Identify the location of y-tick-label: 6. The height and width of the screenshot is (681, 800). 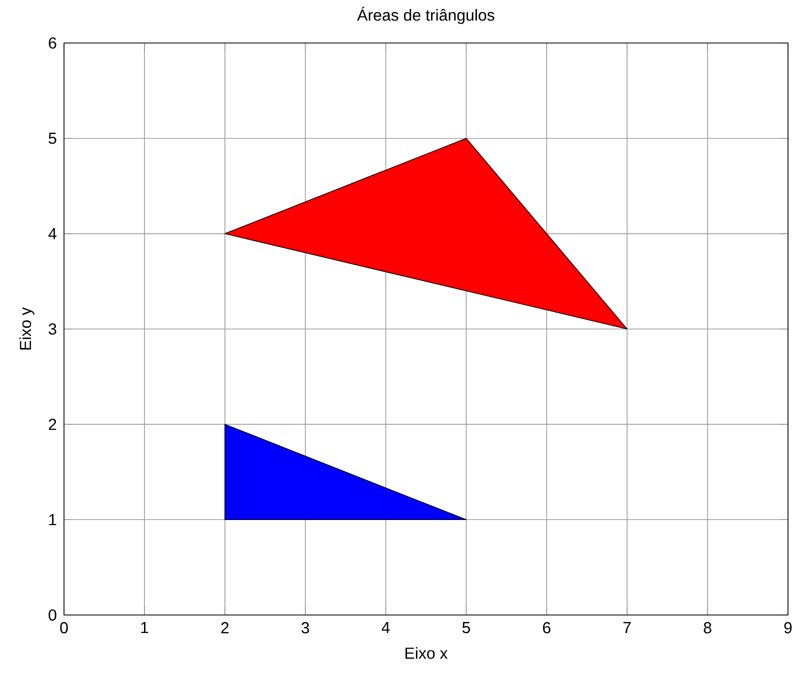
(52, 43).